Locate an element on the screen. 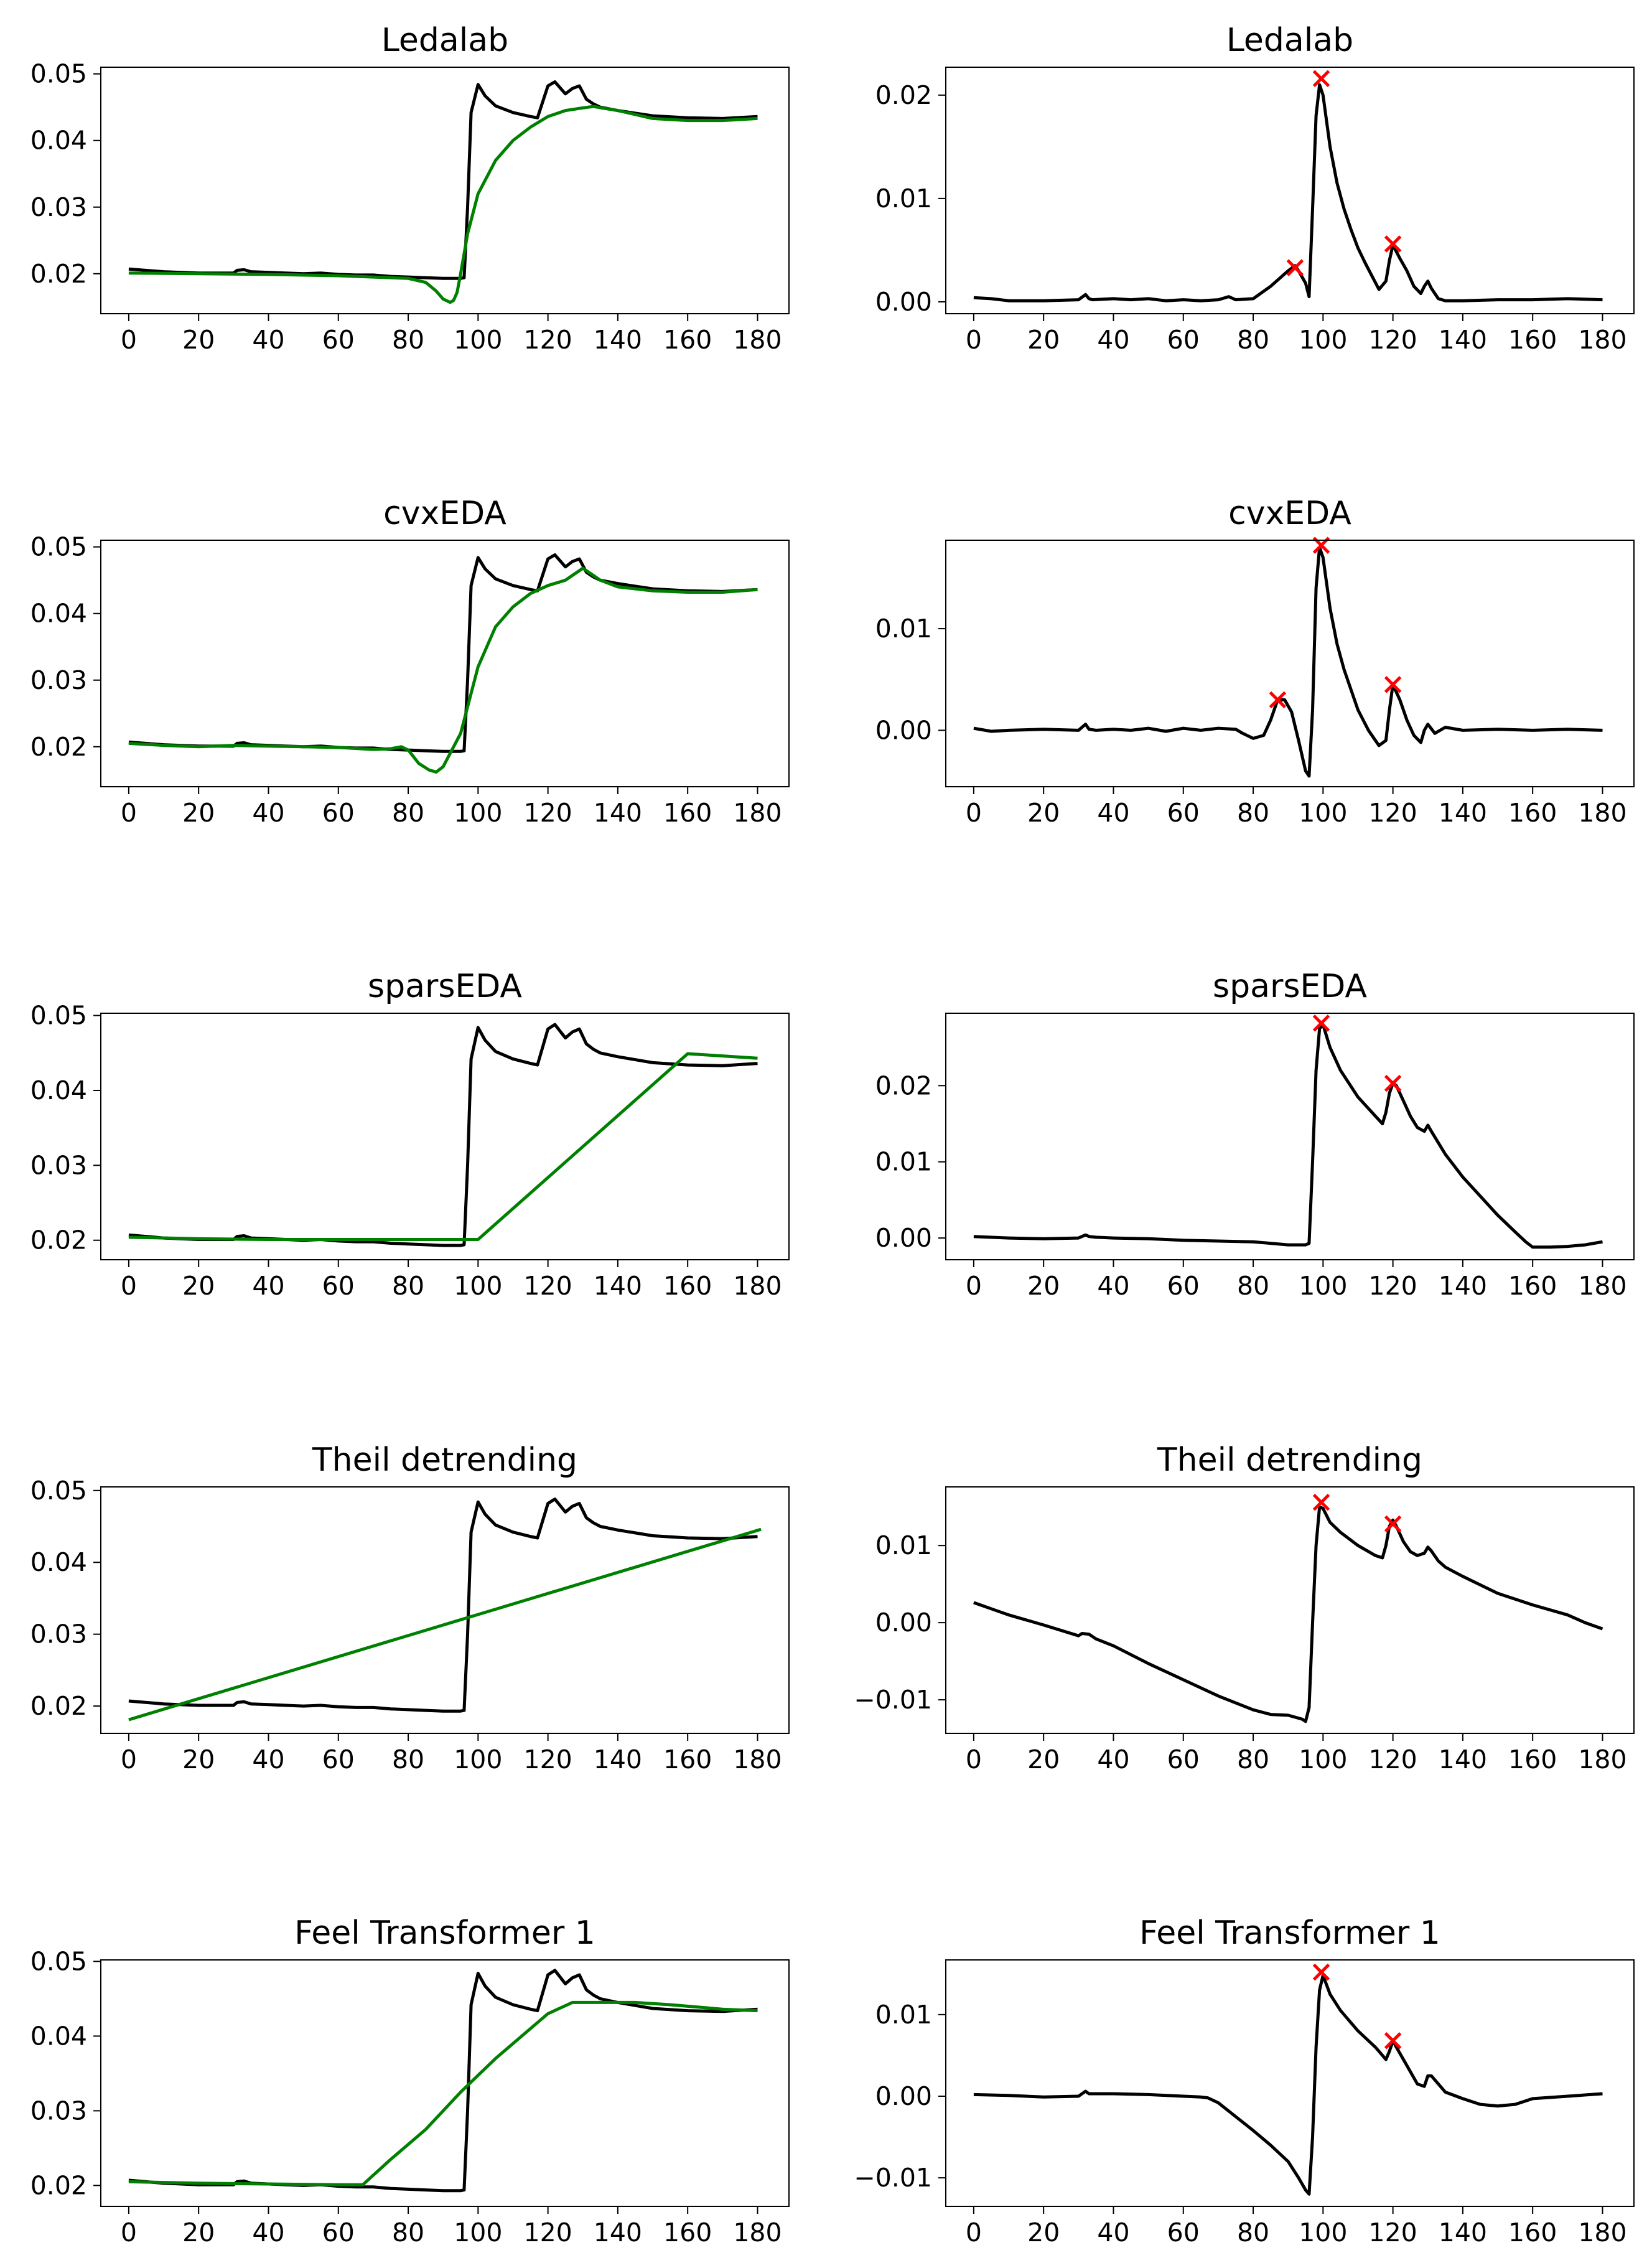 The width and height of the screenshot is (1652, 2268). subplot-title: cvxEDA is located at coordinates (1289, 513).